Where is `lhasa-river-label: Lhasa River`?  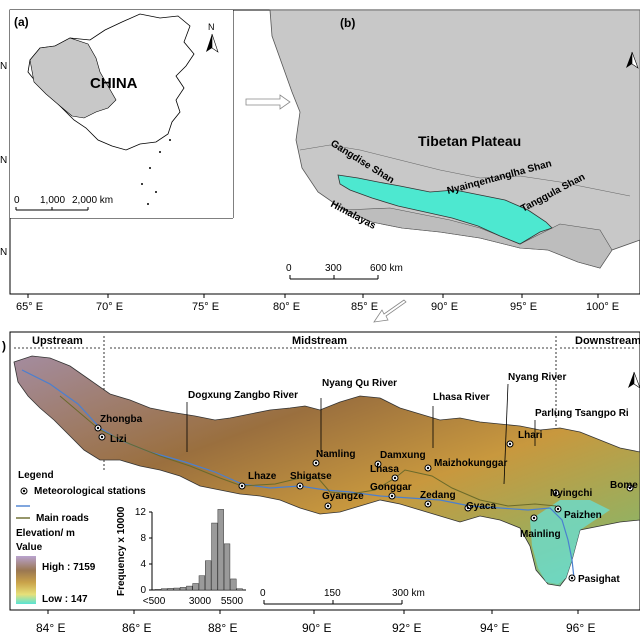
lhasa-river-label: Lhasa River is located at coordinates (461, 397).